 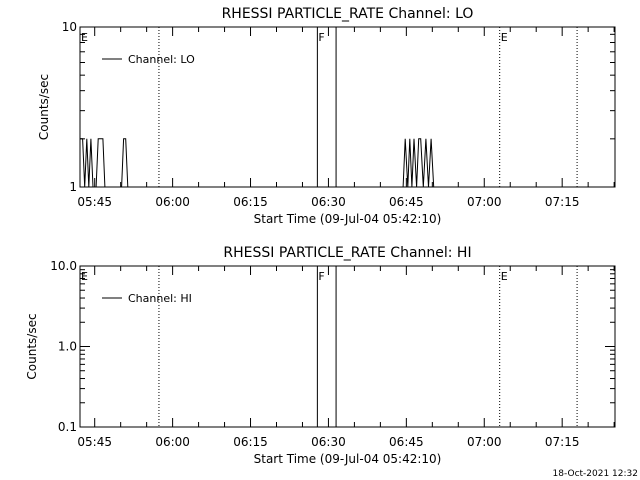 What do you see at coordinates (63, 266) in the screenshot?
I see `y-tick-label: 10.0` at bounding box center [63, 266].